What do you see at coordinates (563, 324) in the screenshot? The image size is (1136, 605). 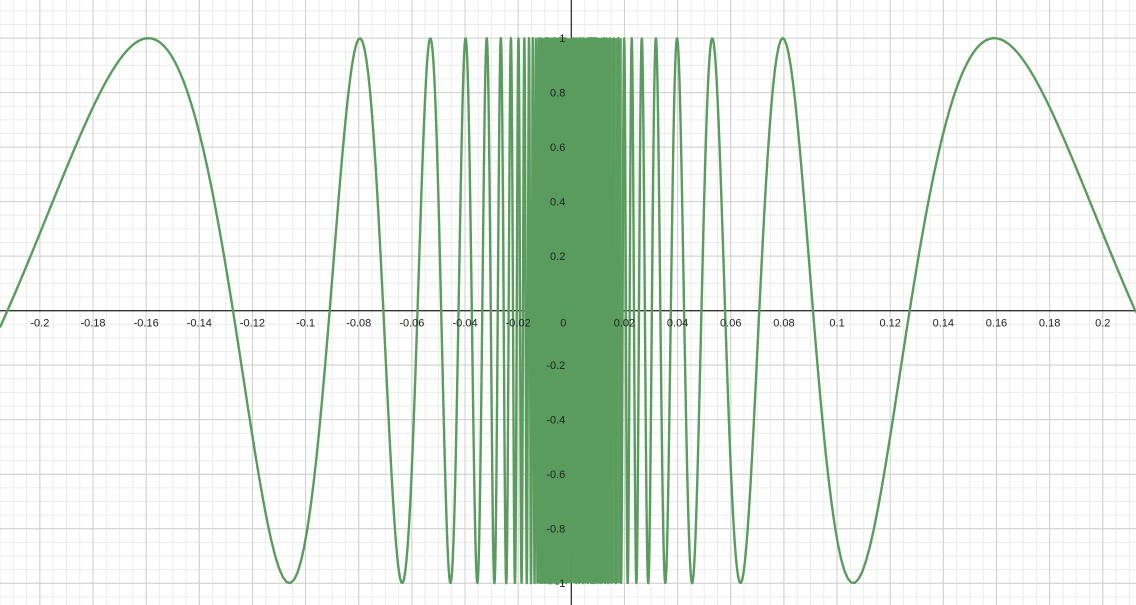 I see `x-tick-label: 0` at bounding box center [563, 324].